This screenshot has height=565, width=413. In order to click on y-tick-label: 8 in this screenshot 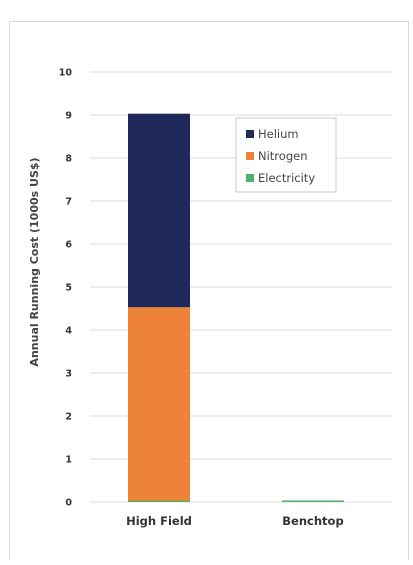, I will do `click(68, 159)`.